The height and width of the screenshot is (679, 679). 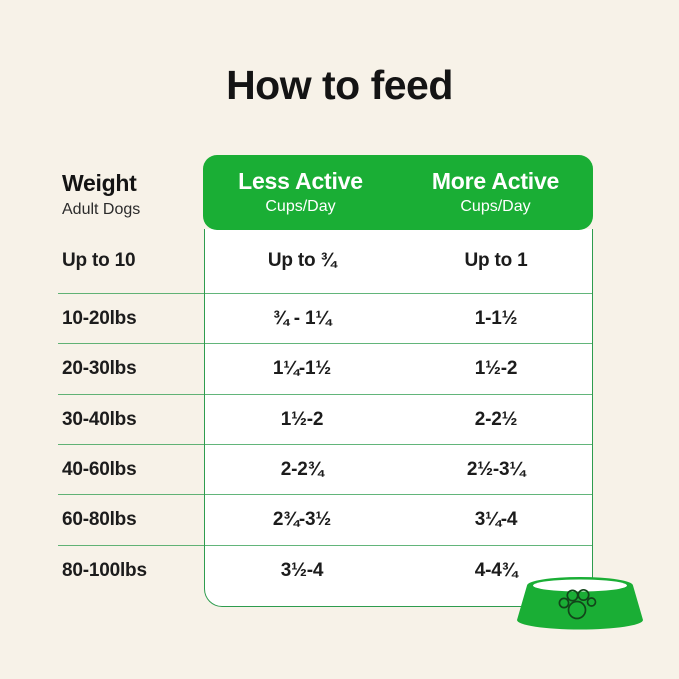 I want to click on bowl-rim-inner, so click(x=580, y=585).